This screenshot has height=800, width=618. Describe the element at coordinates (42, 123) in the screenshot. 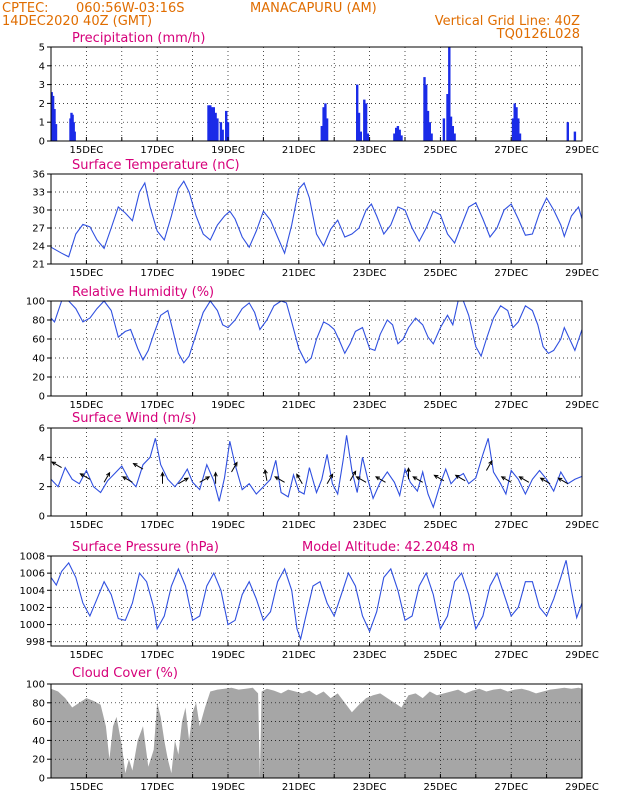

I see `precip-ytick-label: 1` at that location.